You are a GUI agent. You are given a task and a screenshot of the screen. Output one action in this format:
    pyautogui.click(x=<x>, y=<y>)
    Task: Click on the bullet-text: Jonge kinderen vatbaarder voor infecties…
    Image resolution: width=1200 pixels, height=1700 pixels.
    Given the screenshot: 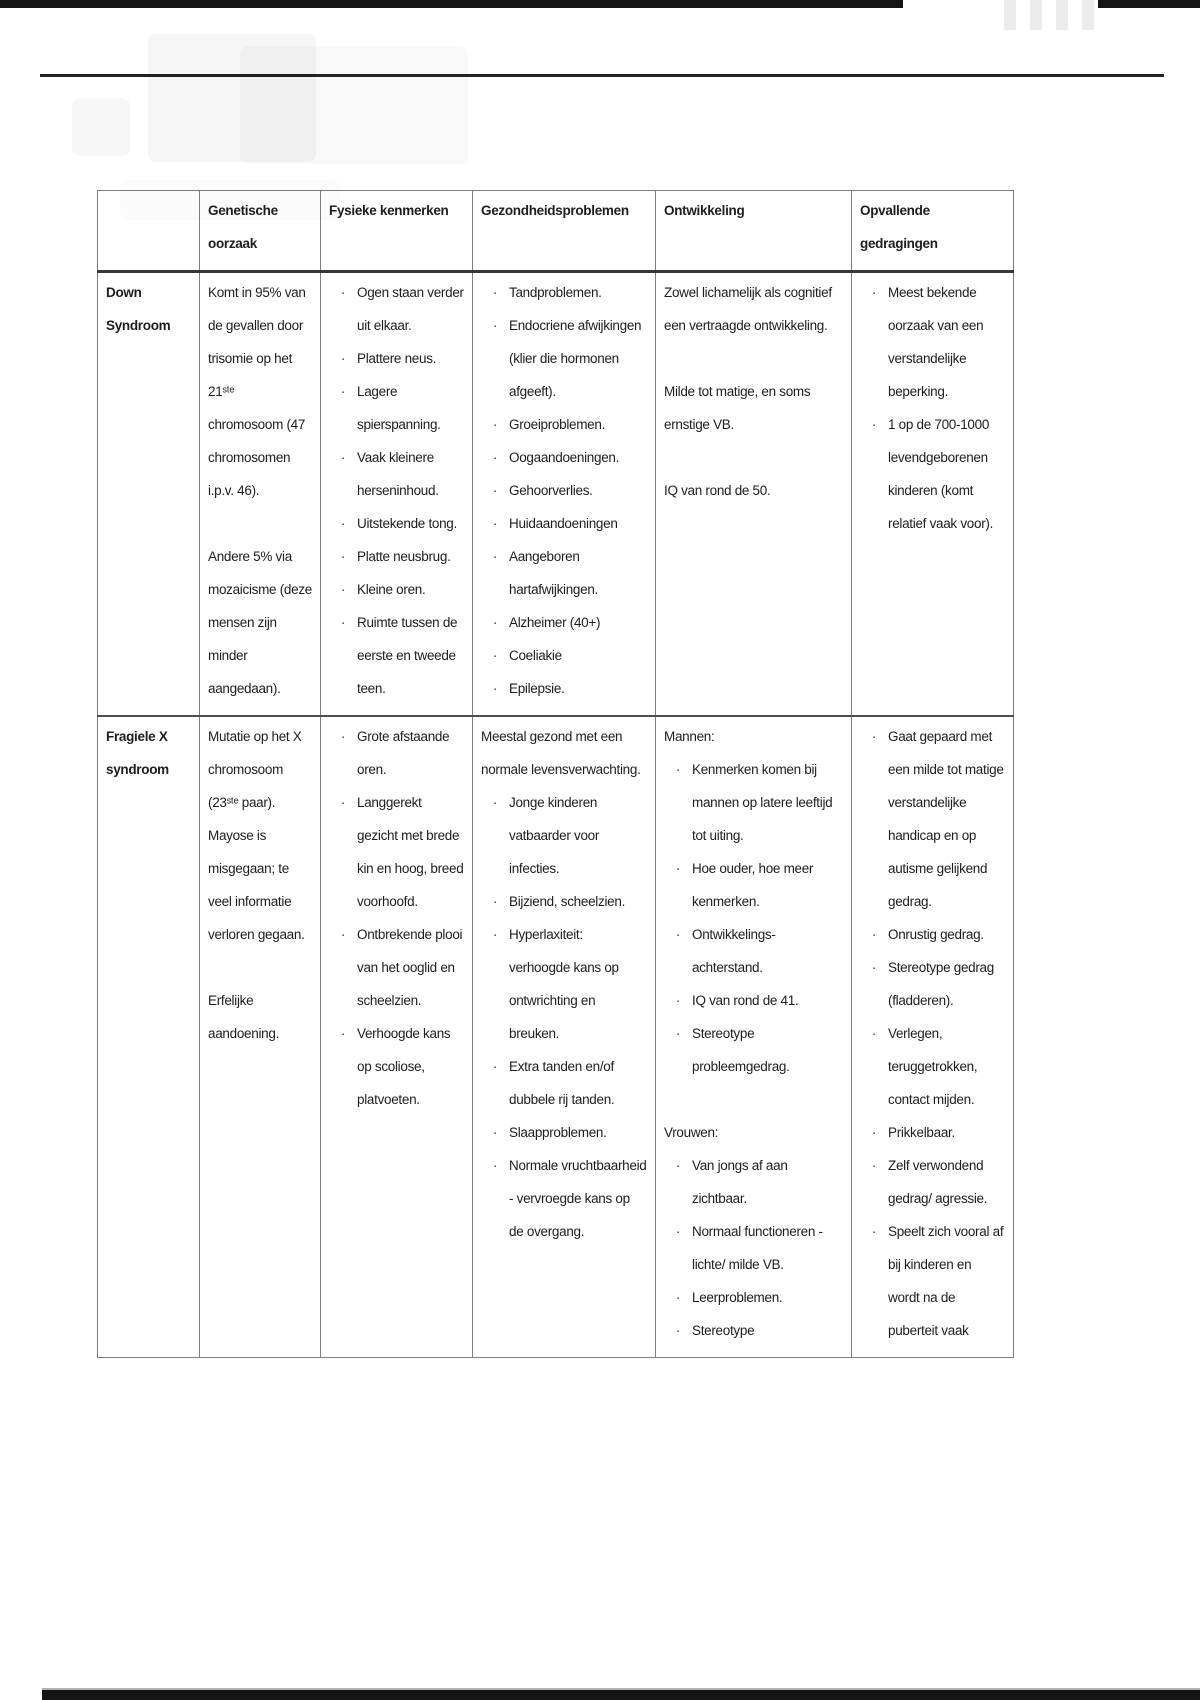 What is the action you would take?
    pyautogui.click(x=554, y=835)
    